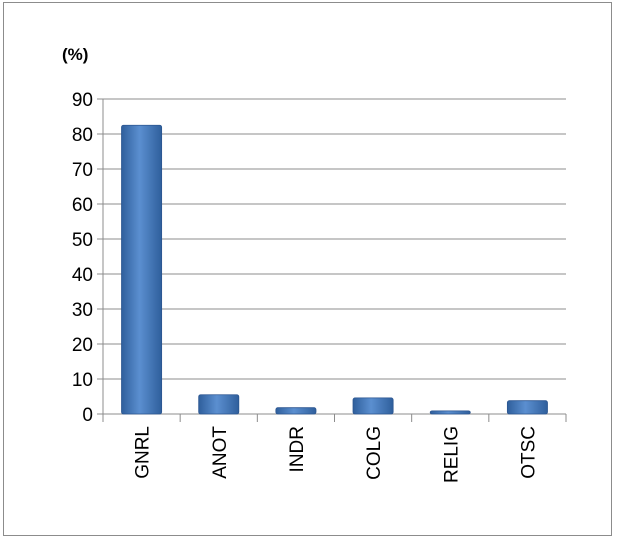 The width and height of the screenshot is (619, 541). I want to click on x-category-label: GNRL, so click(143, 452).